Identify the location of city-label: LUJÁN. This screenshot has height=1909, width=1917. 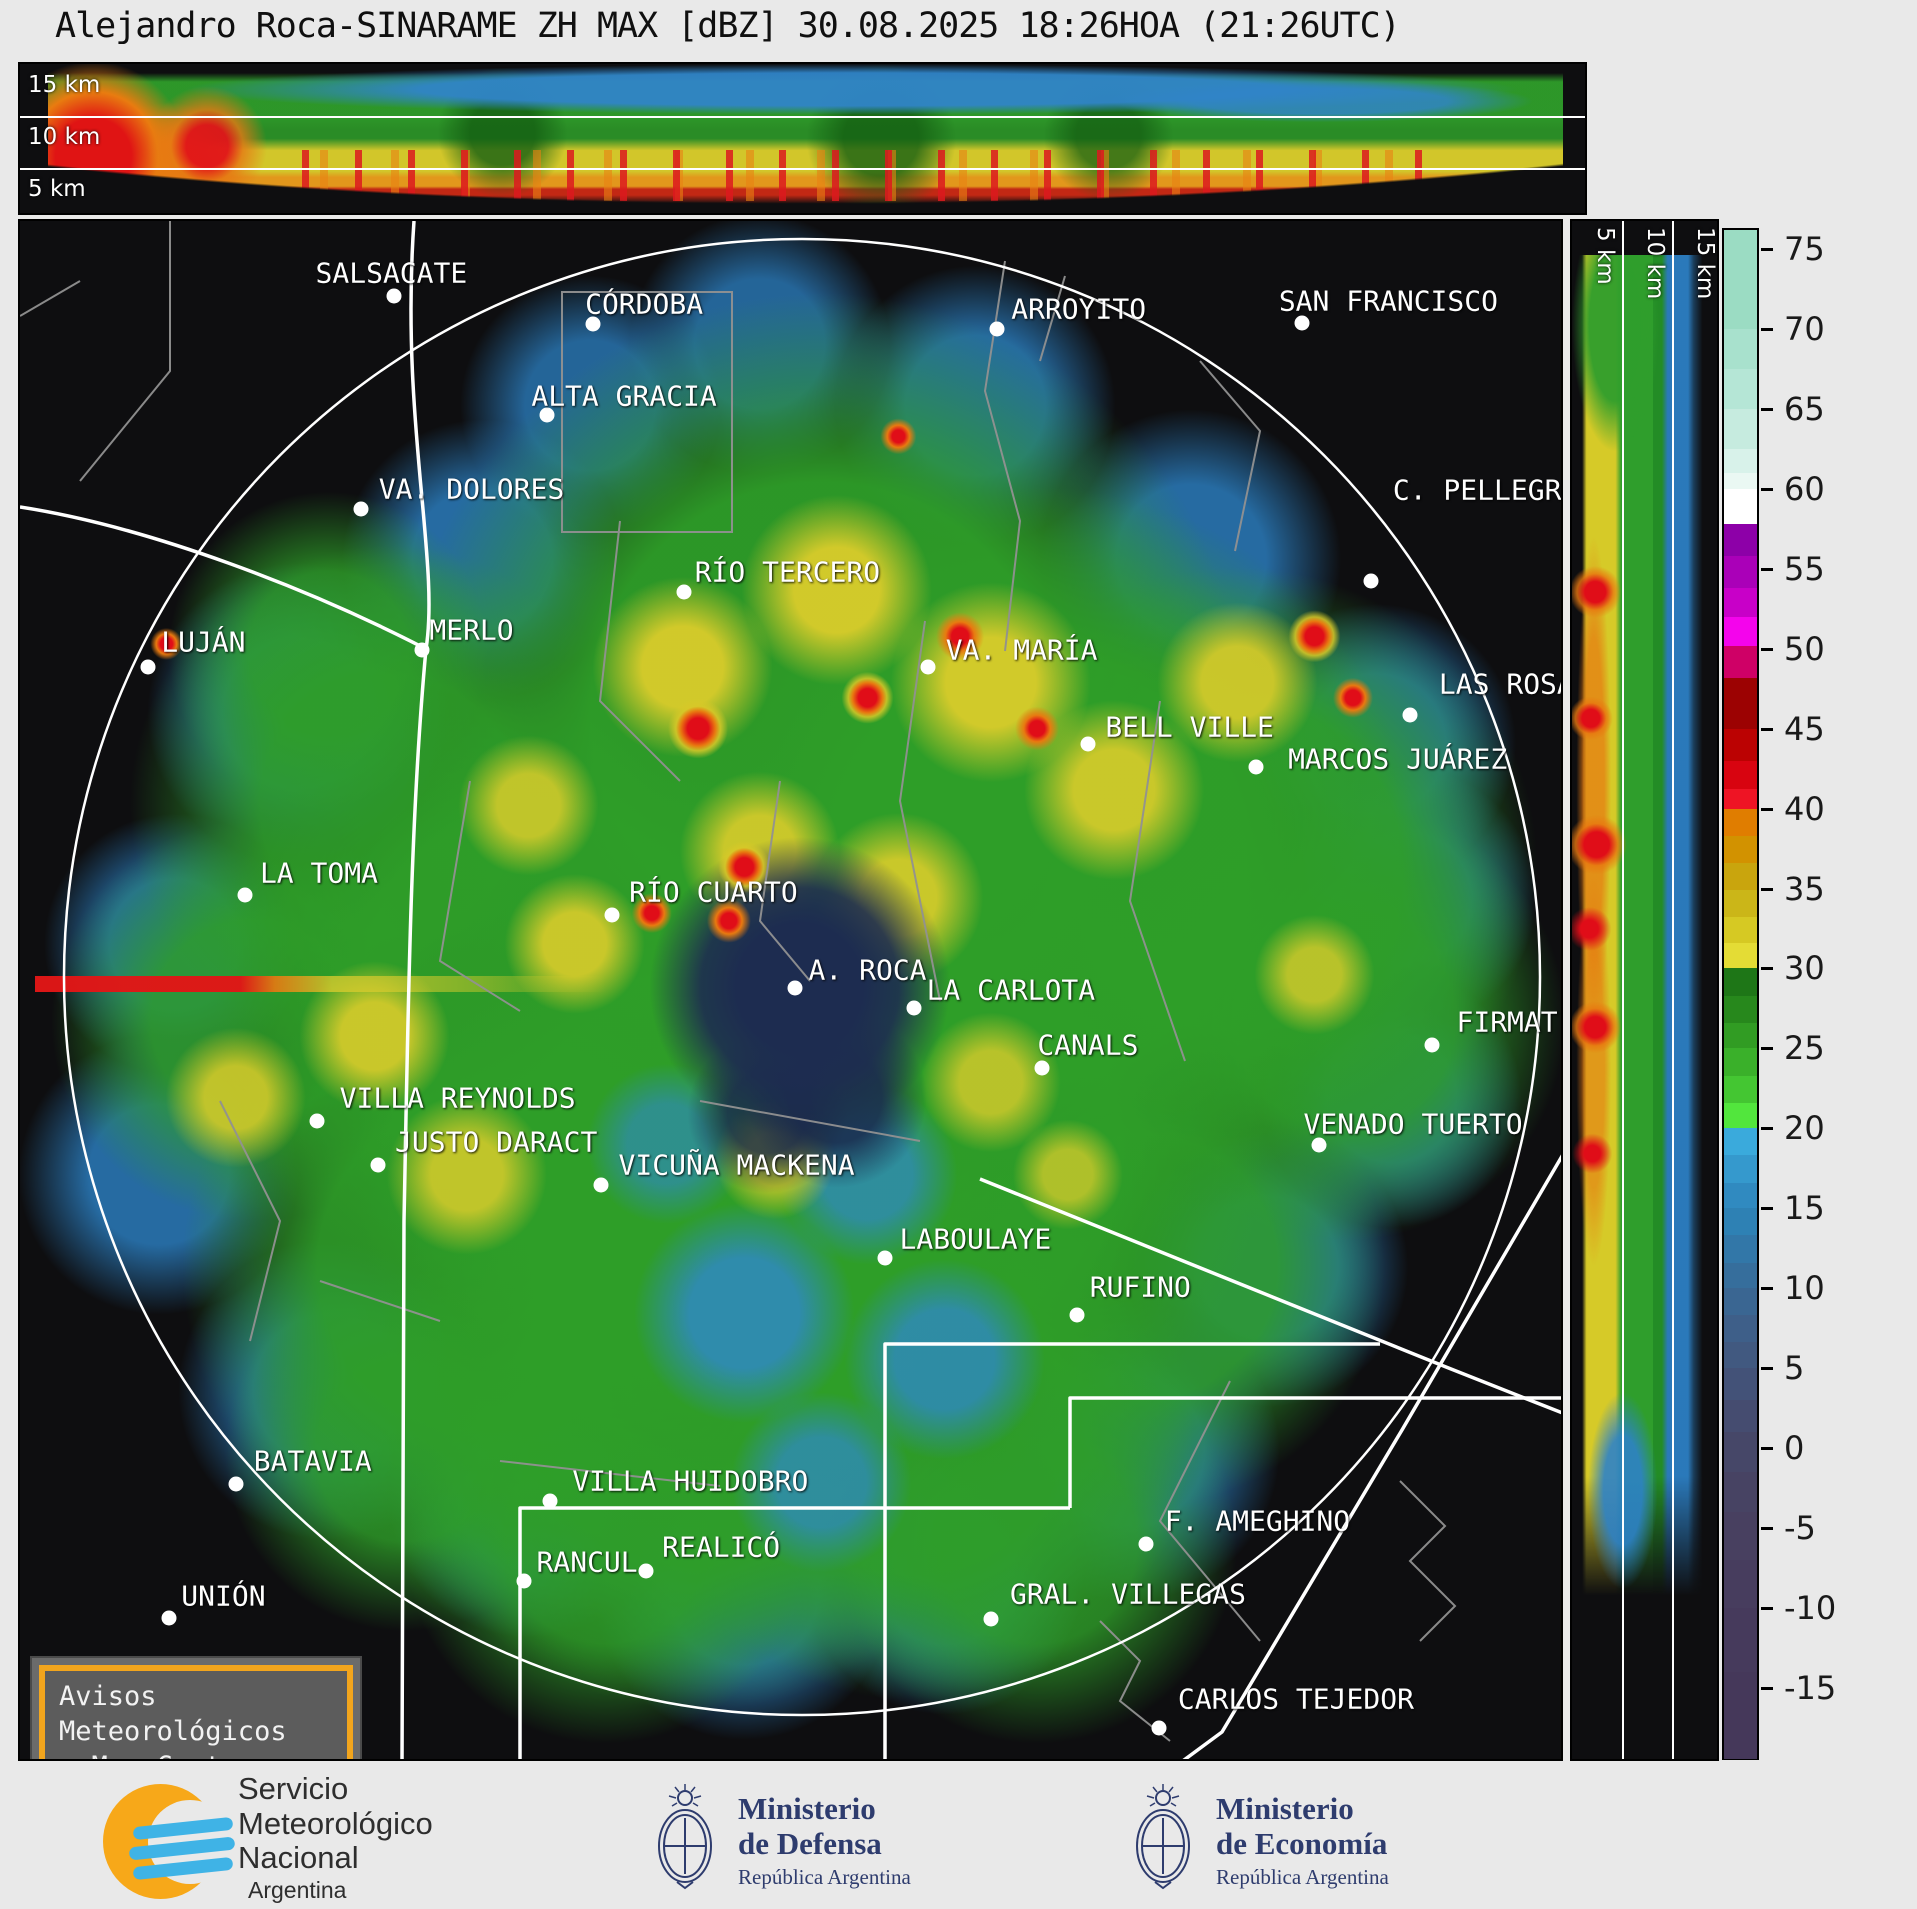
(203, 642).